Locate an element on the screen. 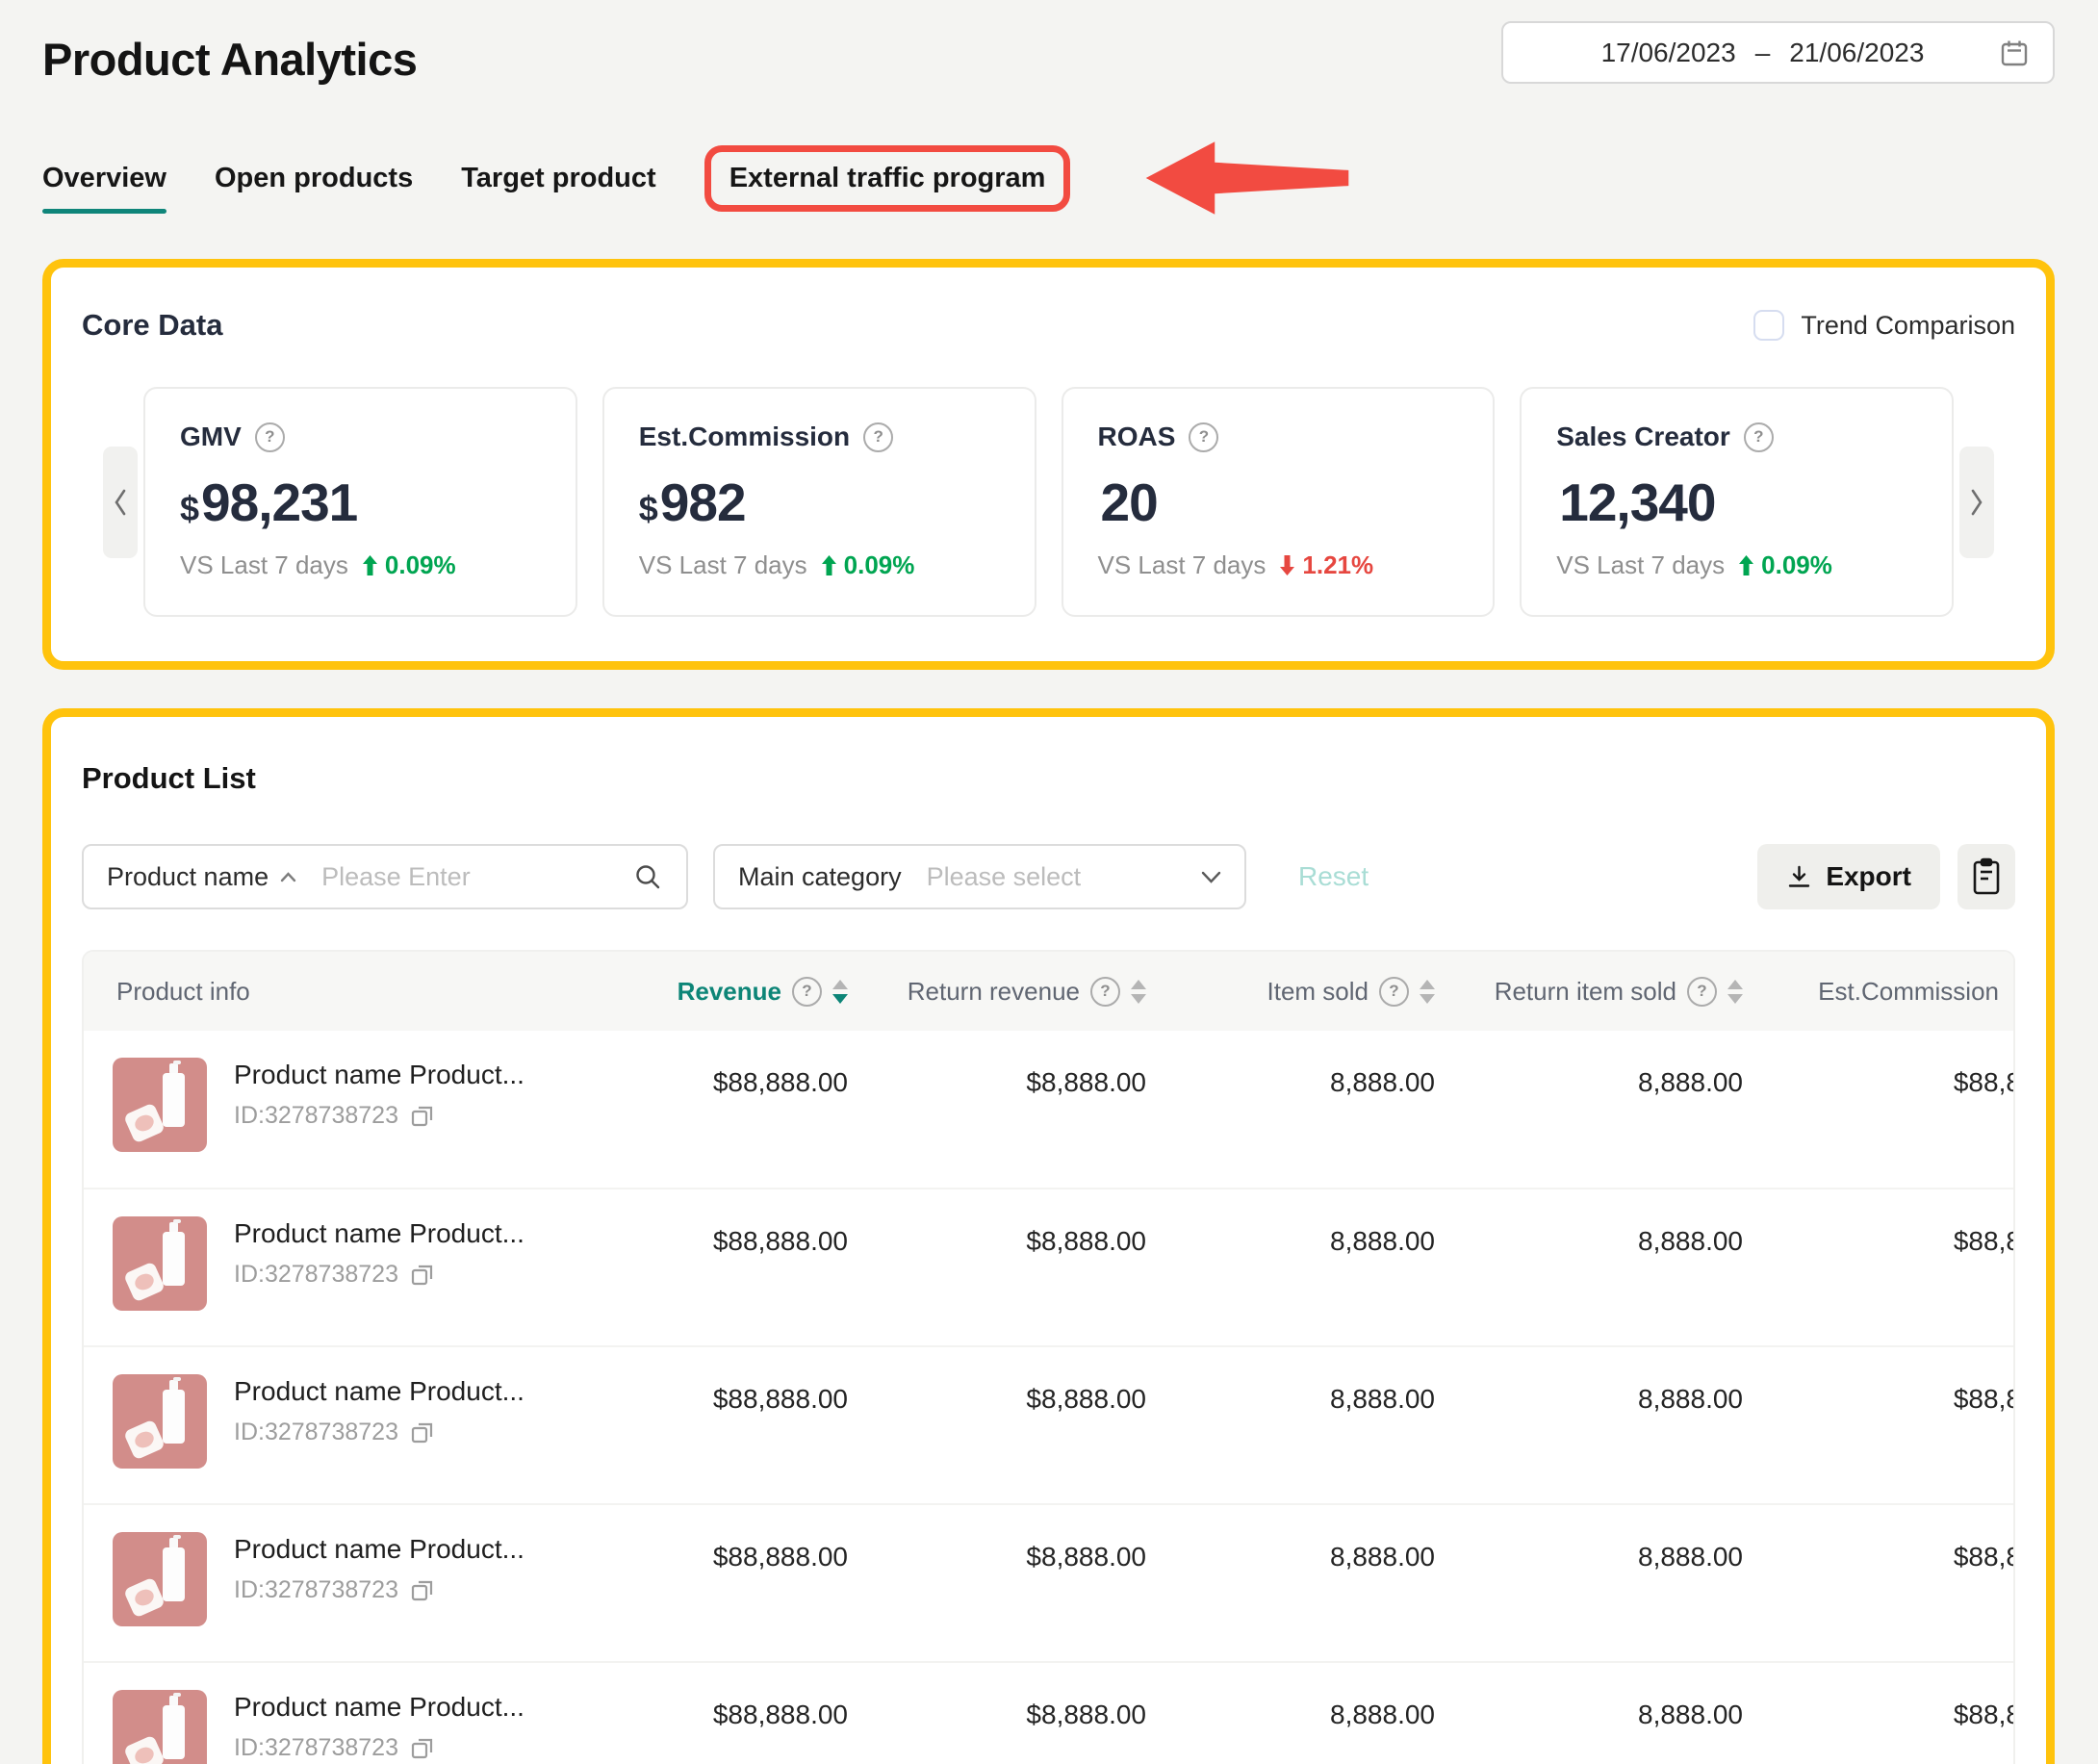 This screenshot has height=1764, width=2098. page-title: Product Analytics is located at coordinates (230, 59).